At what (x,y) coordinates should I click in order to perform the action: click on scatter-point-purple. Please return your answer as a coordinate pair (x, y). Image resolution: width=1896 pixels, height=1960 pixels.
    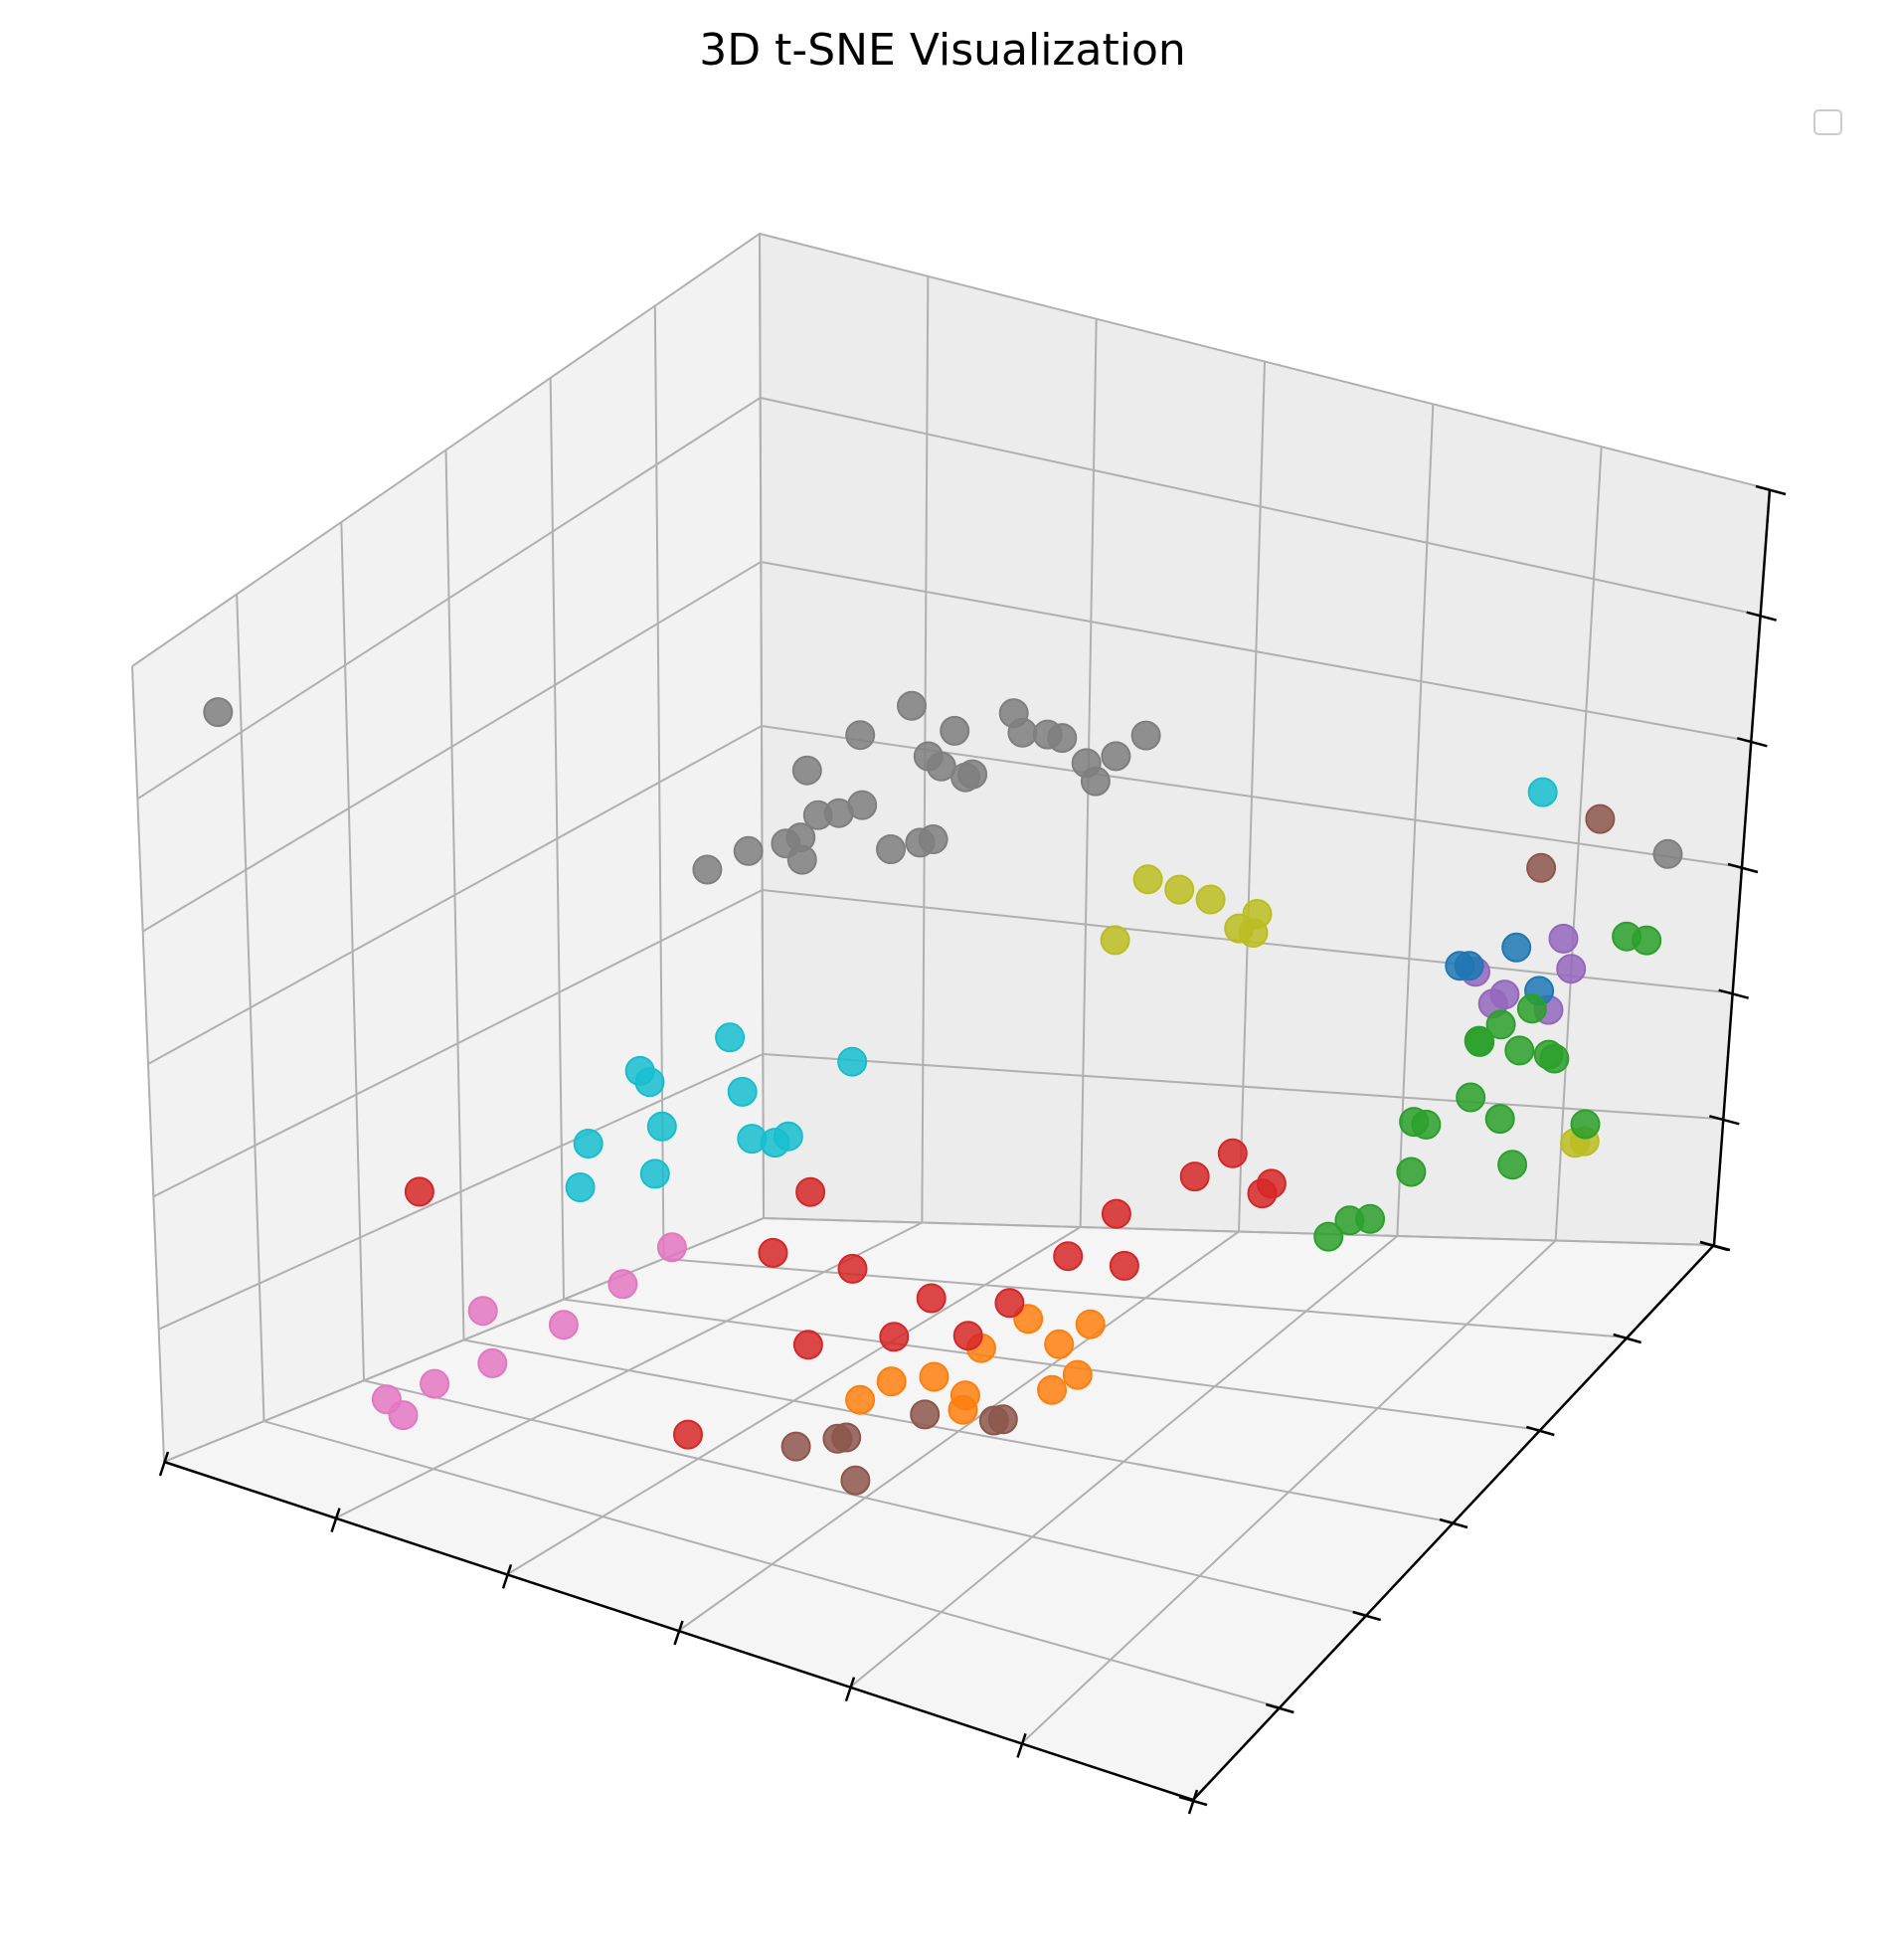
    Looking at the image, I should click on (1563, 938).